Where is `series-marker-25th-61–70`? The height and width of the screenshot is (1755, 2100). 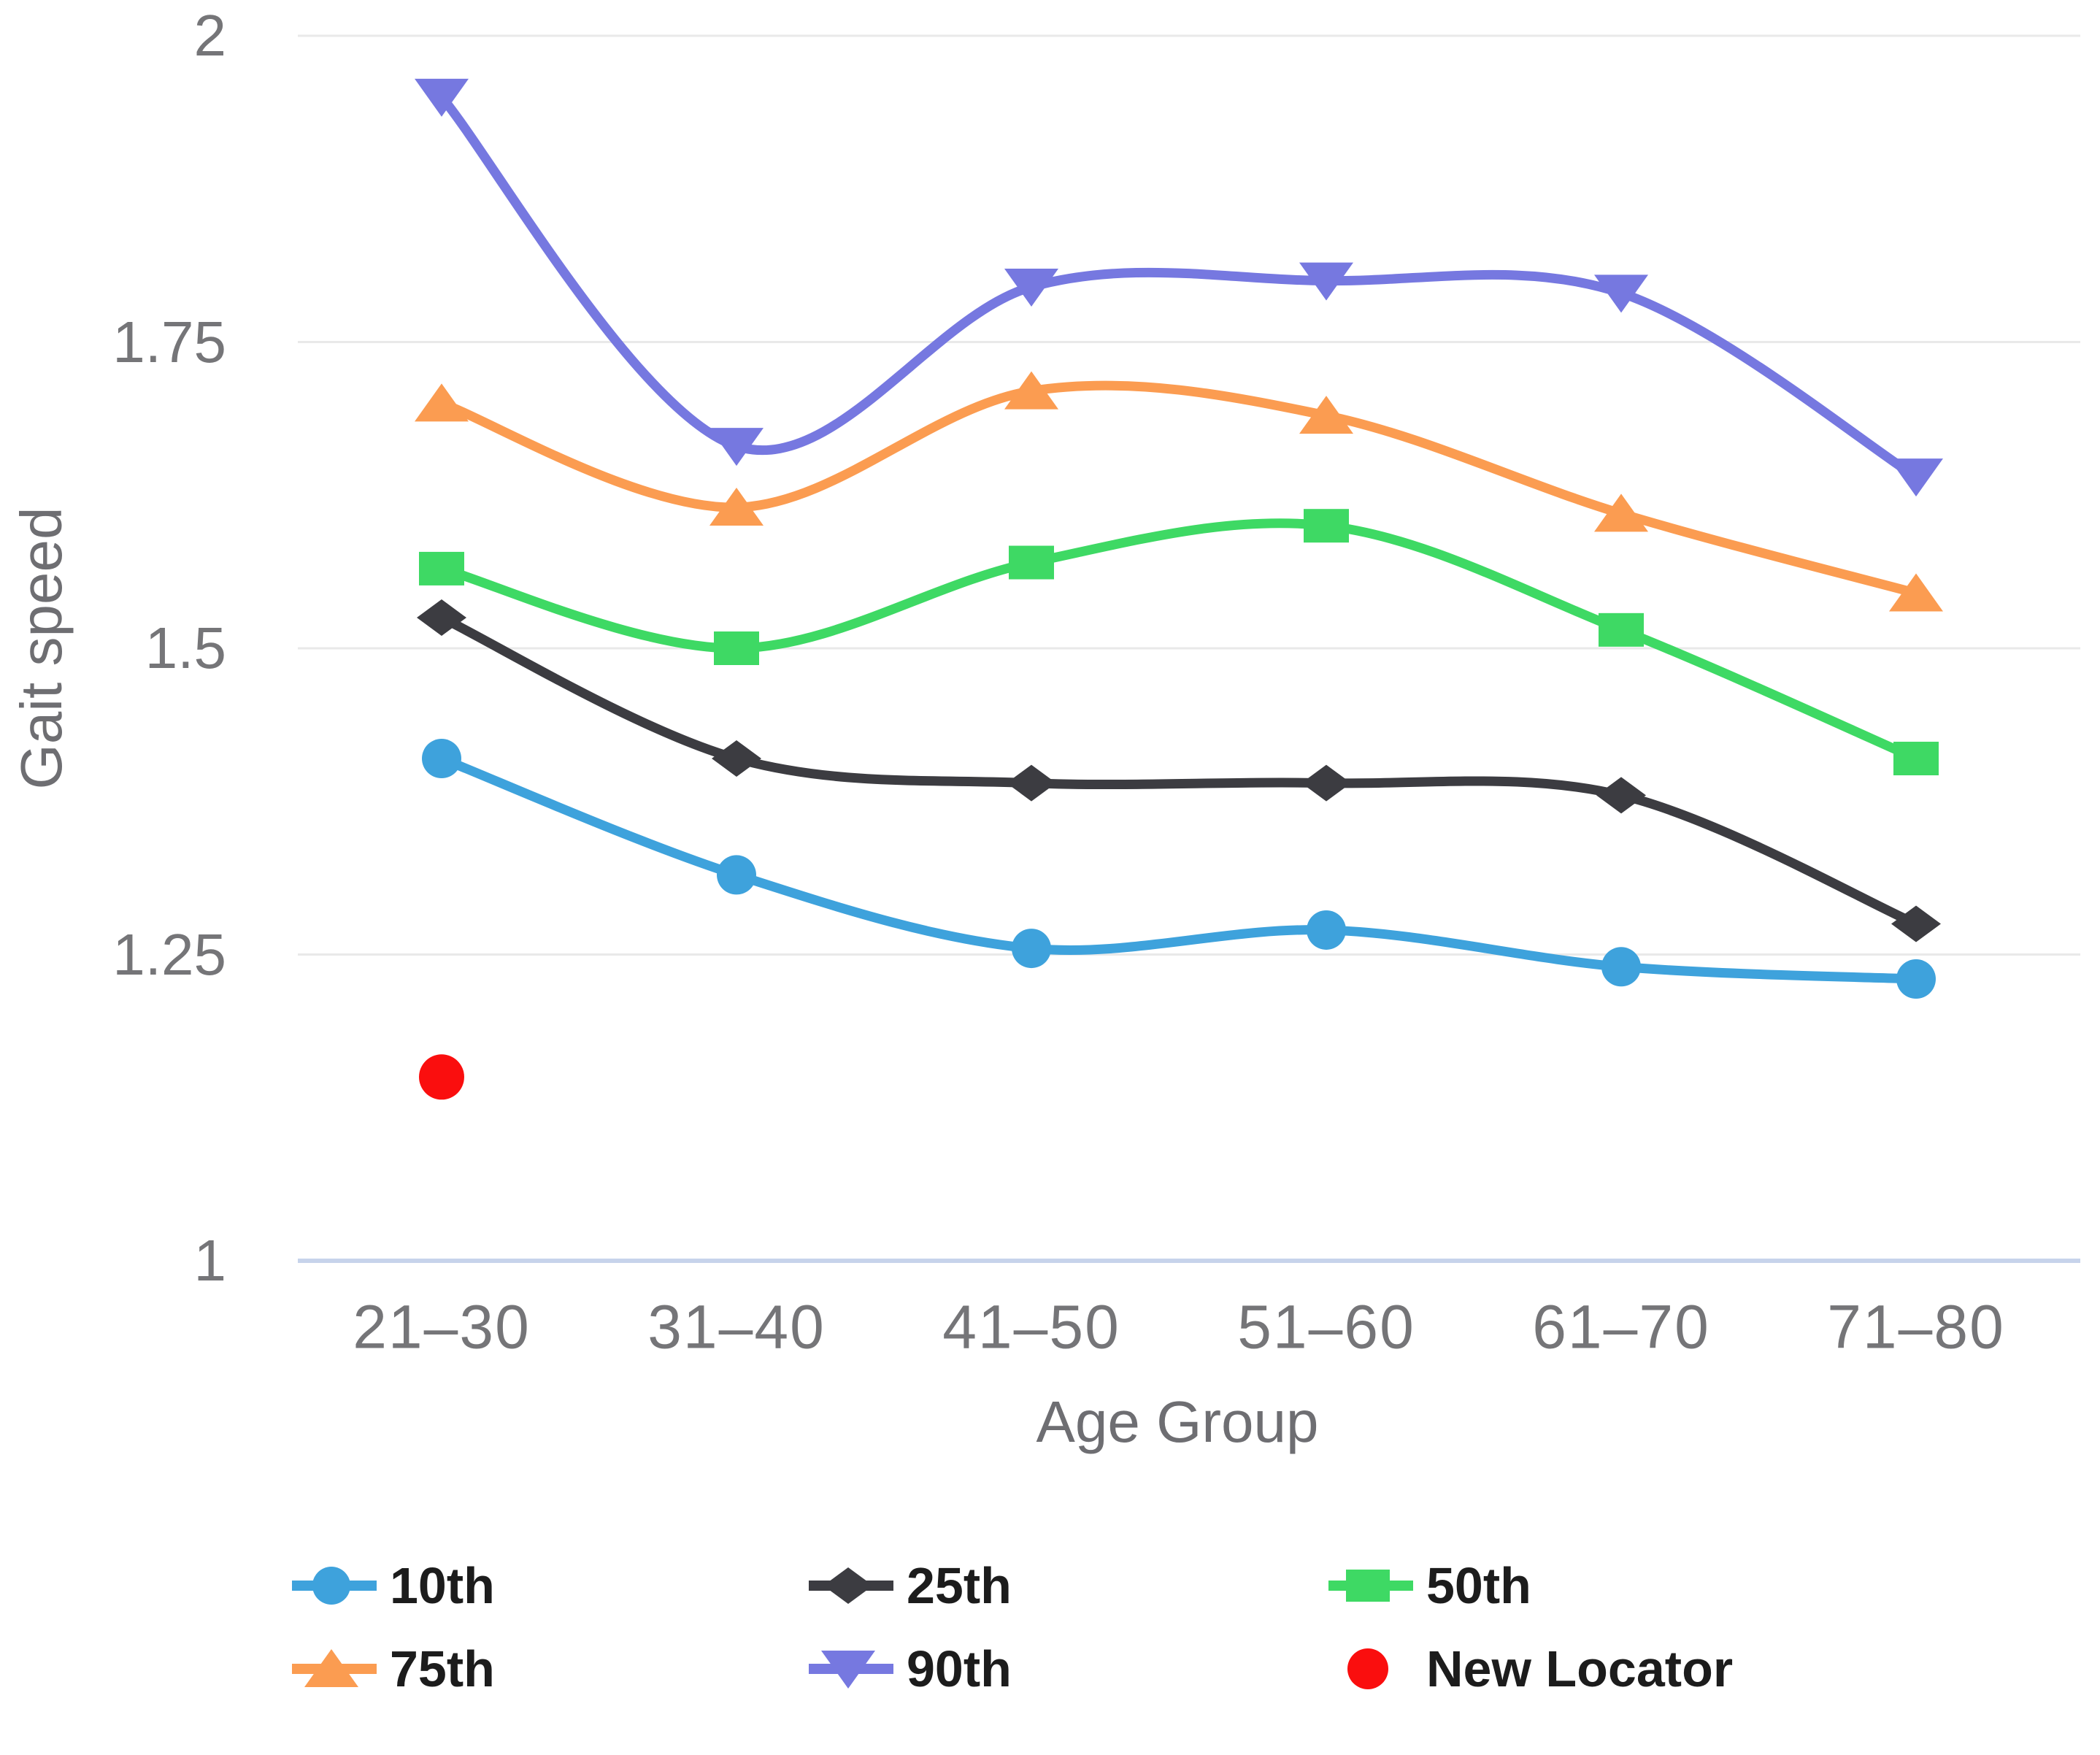
series-marker-25th-61–70 is located at coordinates (1621, 795).